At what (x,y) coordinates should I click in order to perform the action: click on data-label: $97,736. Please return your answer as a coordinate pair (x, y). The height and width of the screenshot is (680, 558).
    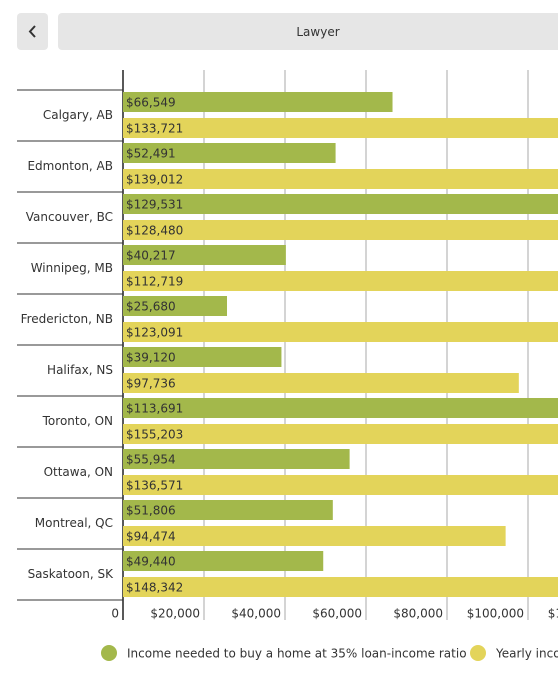
    Looking at the image, I should click on (151, 384).